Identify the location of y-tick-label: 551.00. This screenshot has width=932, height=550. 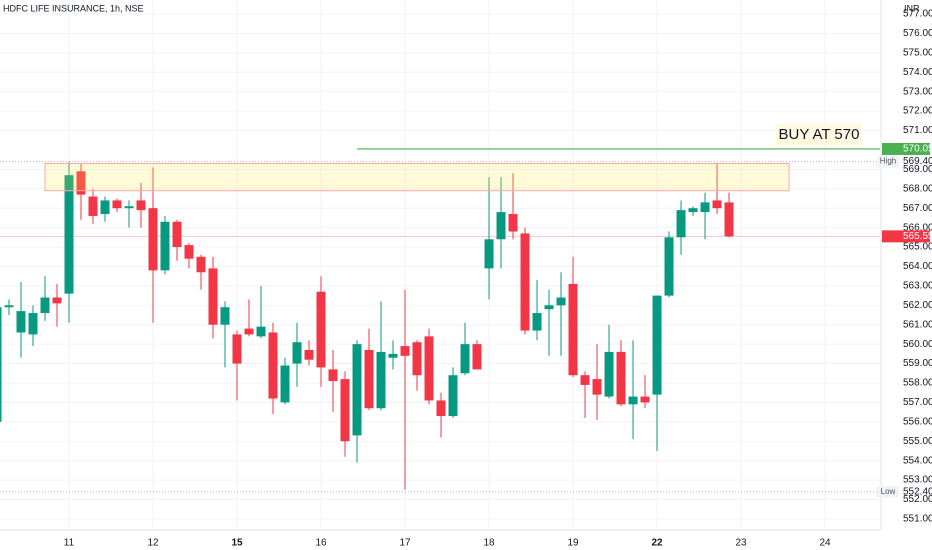
(917, 519).